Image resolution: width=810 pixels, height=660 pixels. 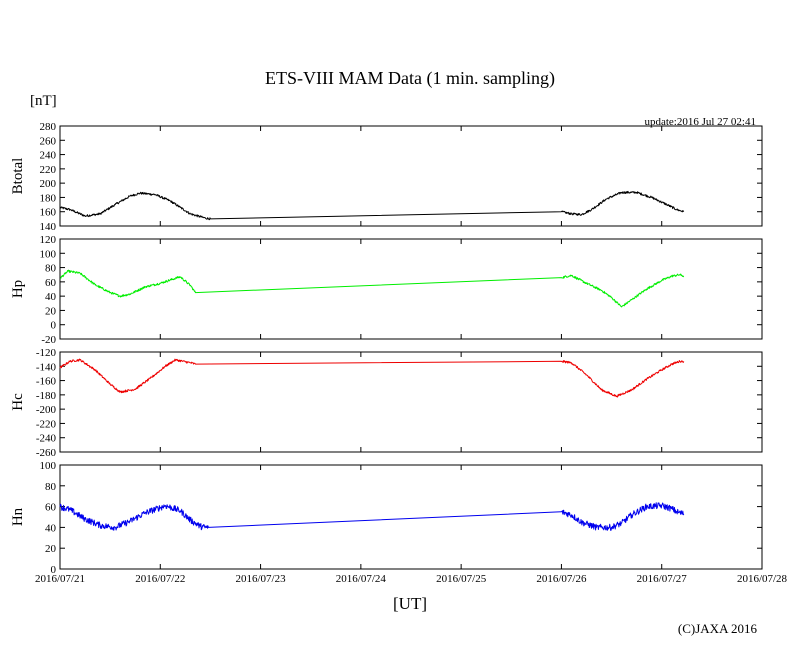 I want to click on y-tick-label-btotal-1: 160, so click(x=48, y=213).